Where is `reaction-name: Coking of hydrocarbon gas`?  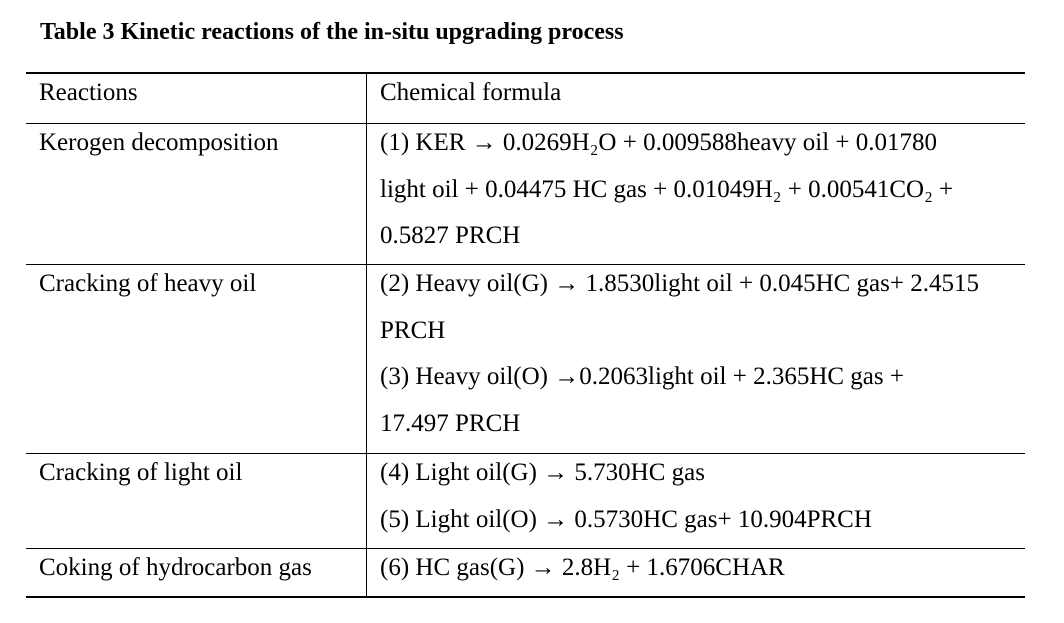
reaction-name: Coking of hydrocarbon gas is located at coordinates (175, 567).